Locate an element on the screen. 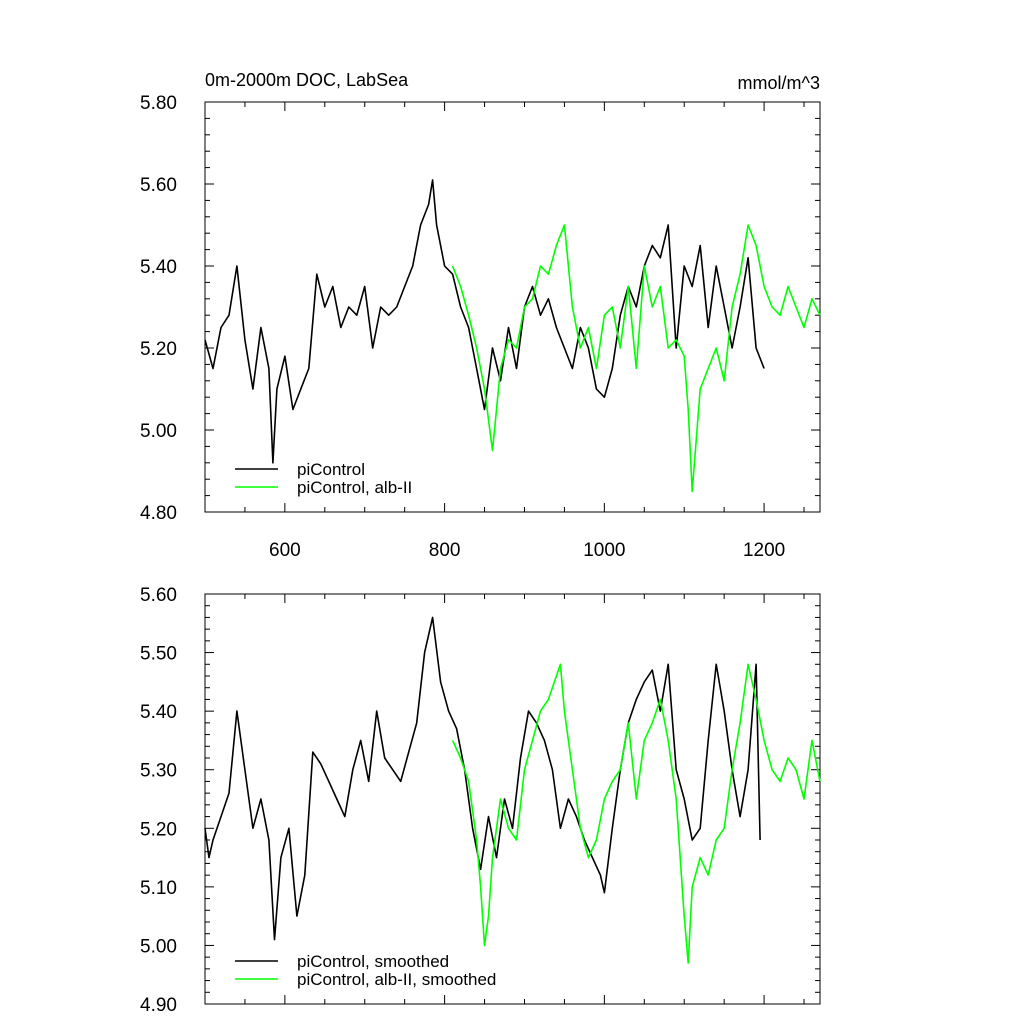 The width and height of the screenshot is (1024, 1024). x-tick-label: 1200 is located at coordinates (764, 550).